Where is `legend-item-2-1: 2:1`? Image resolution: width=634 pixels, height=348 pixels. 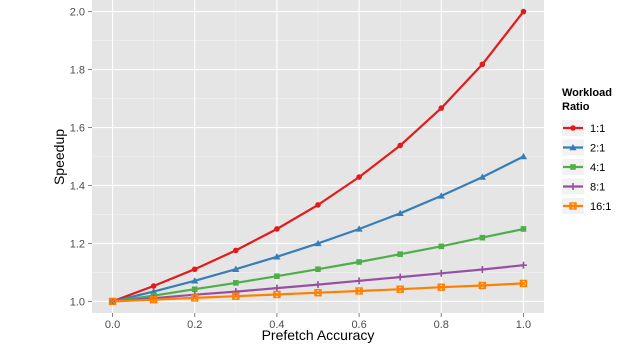 legend-item-2-1: 2:1 is located at coordinates (583, 147).